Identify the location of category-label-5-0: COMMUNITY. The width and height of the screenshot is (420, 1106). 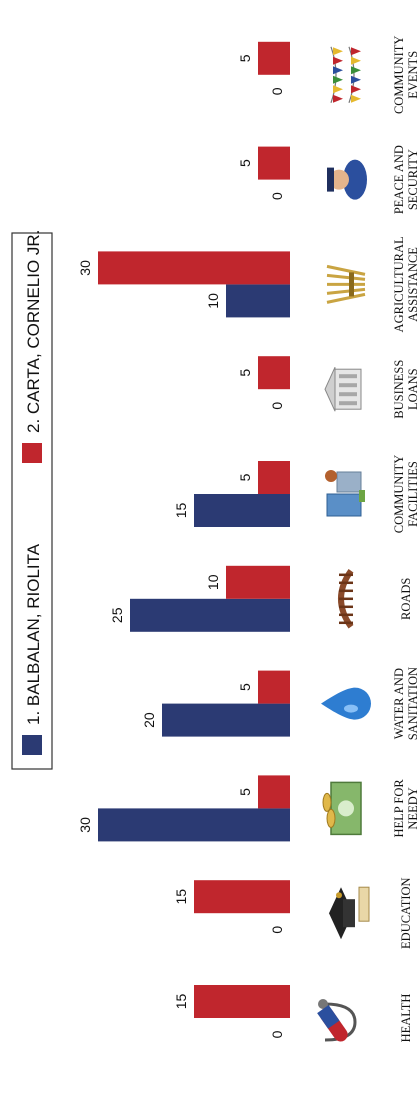
(399, 494).